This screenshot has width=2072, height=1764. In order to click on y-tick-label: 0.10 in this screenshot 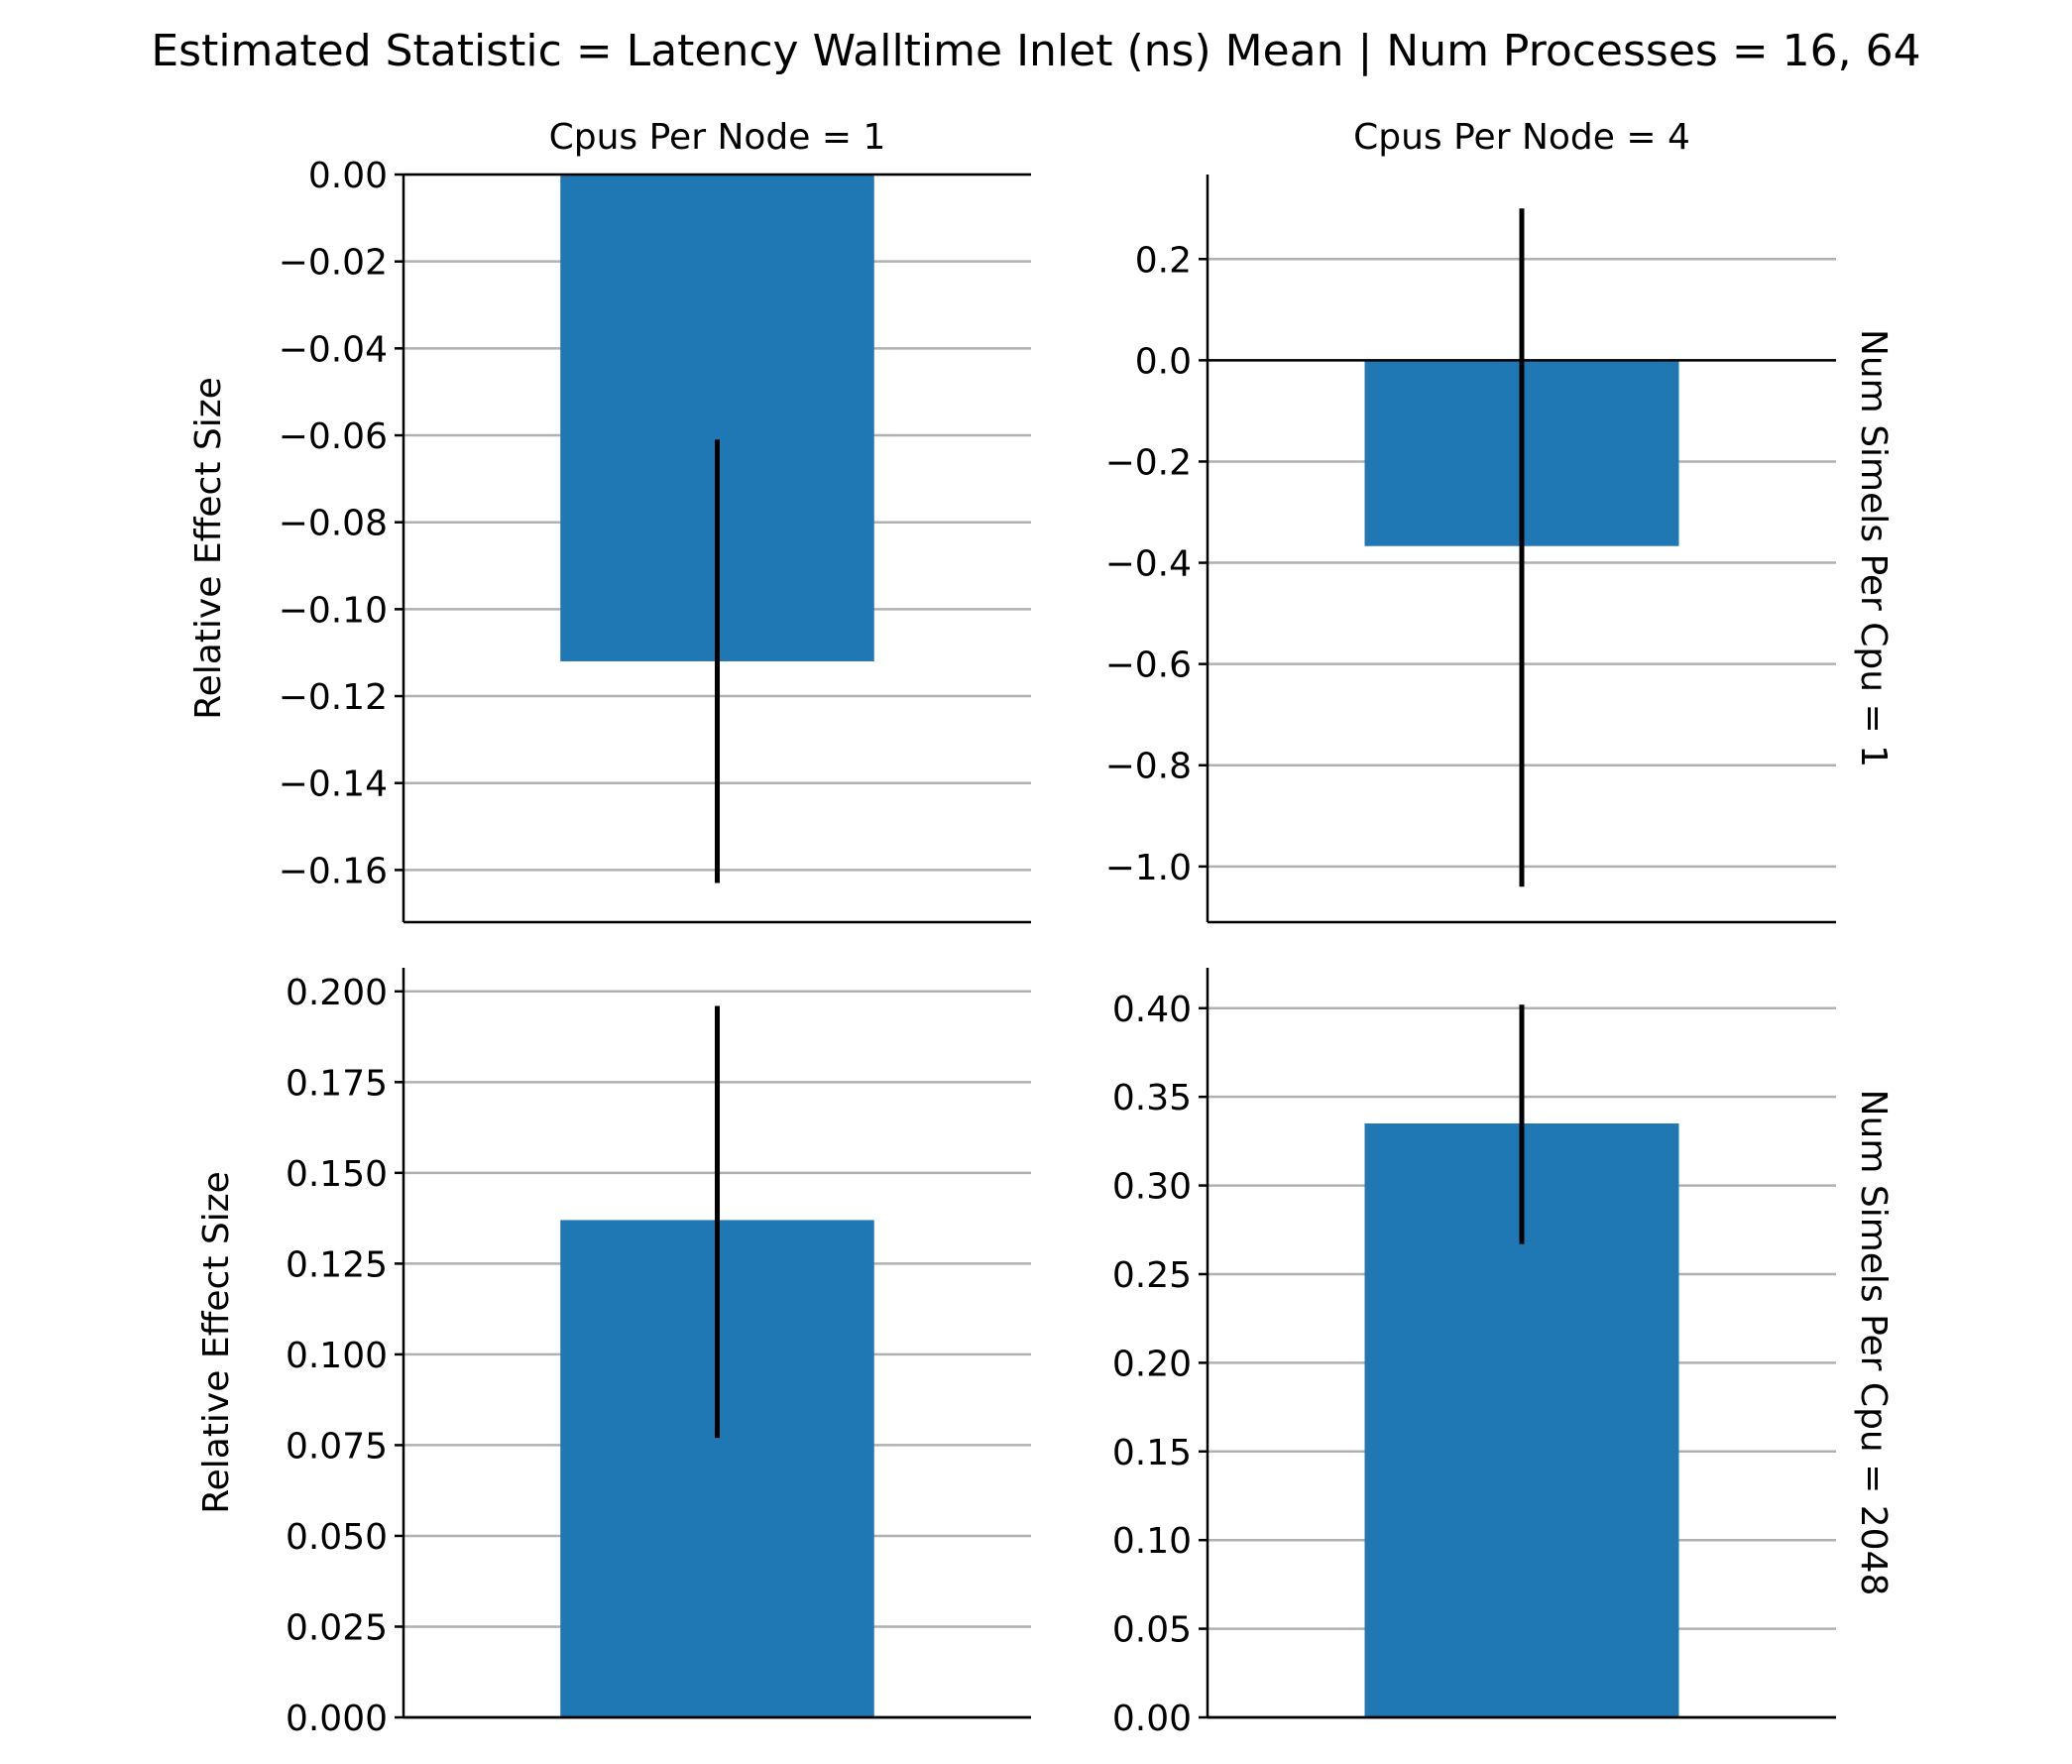, I will do `click(1152, 1542)`.